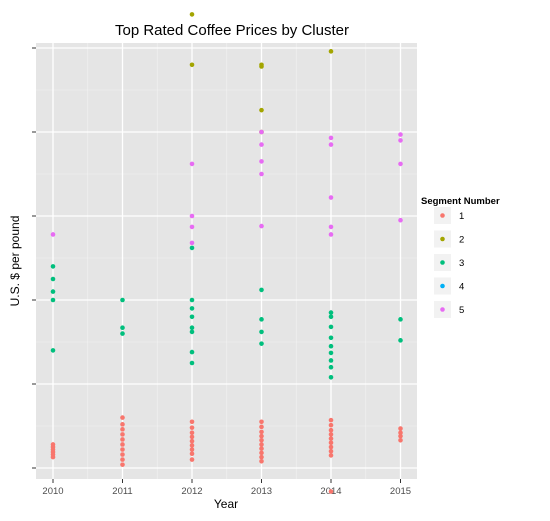 Image resolution: width=550 pixels, height=521 pixels. I want to click on x-tick-label-2010: 2010, so click(52, 491).